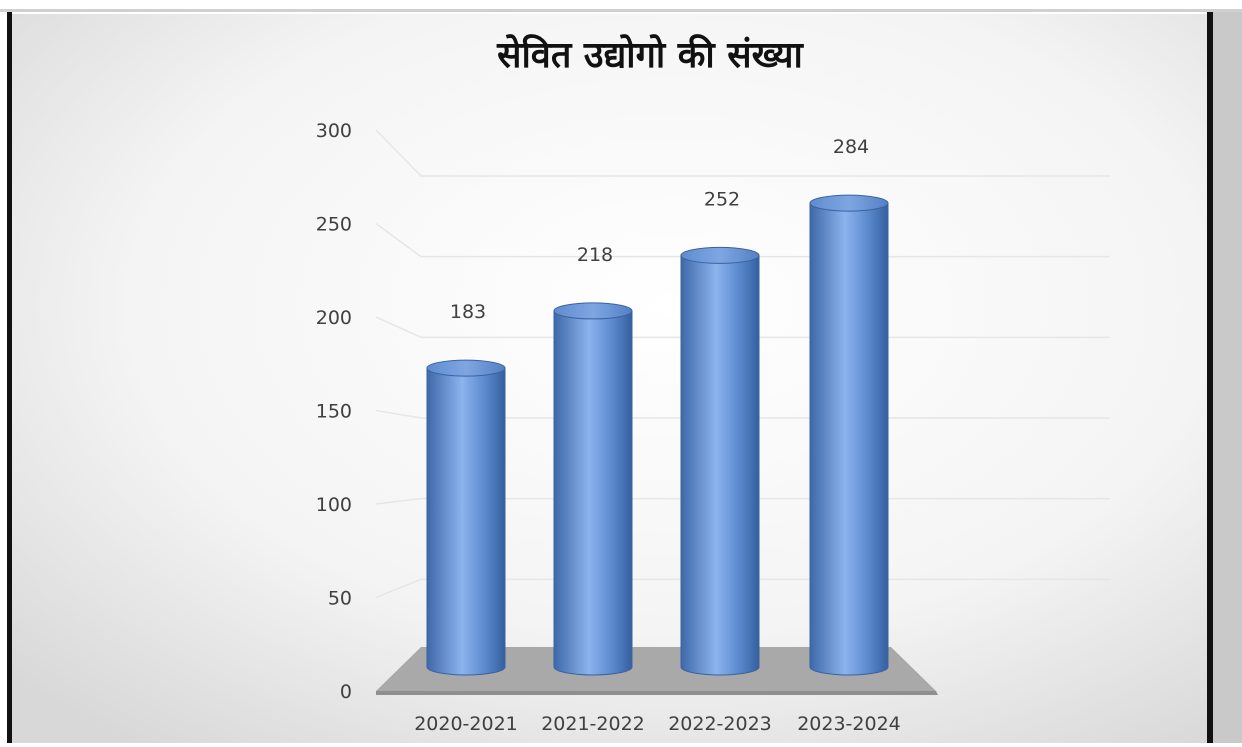 The image size is (1242, 747). What do you see at coordinates (657, 724) in the screenshot?
I see `x-axis-ticks: 2020-2021 2021-2022 2022-2023 2023-2024` at bounding box center [657, 724].